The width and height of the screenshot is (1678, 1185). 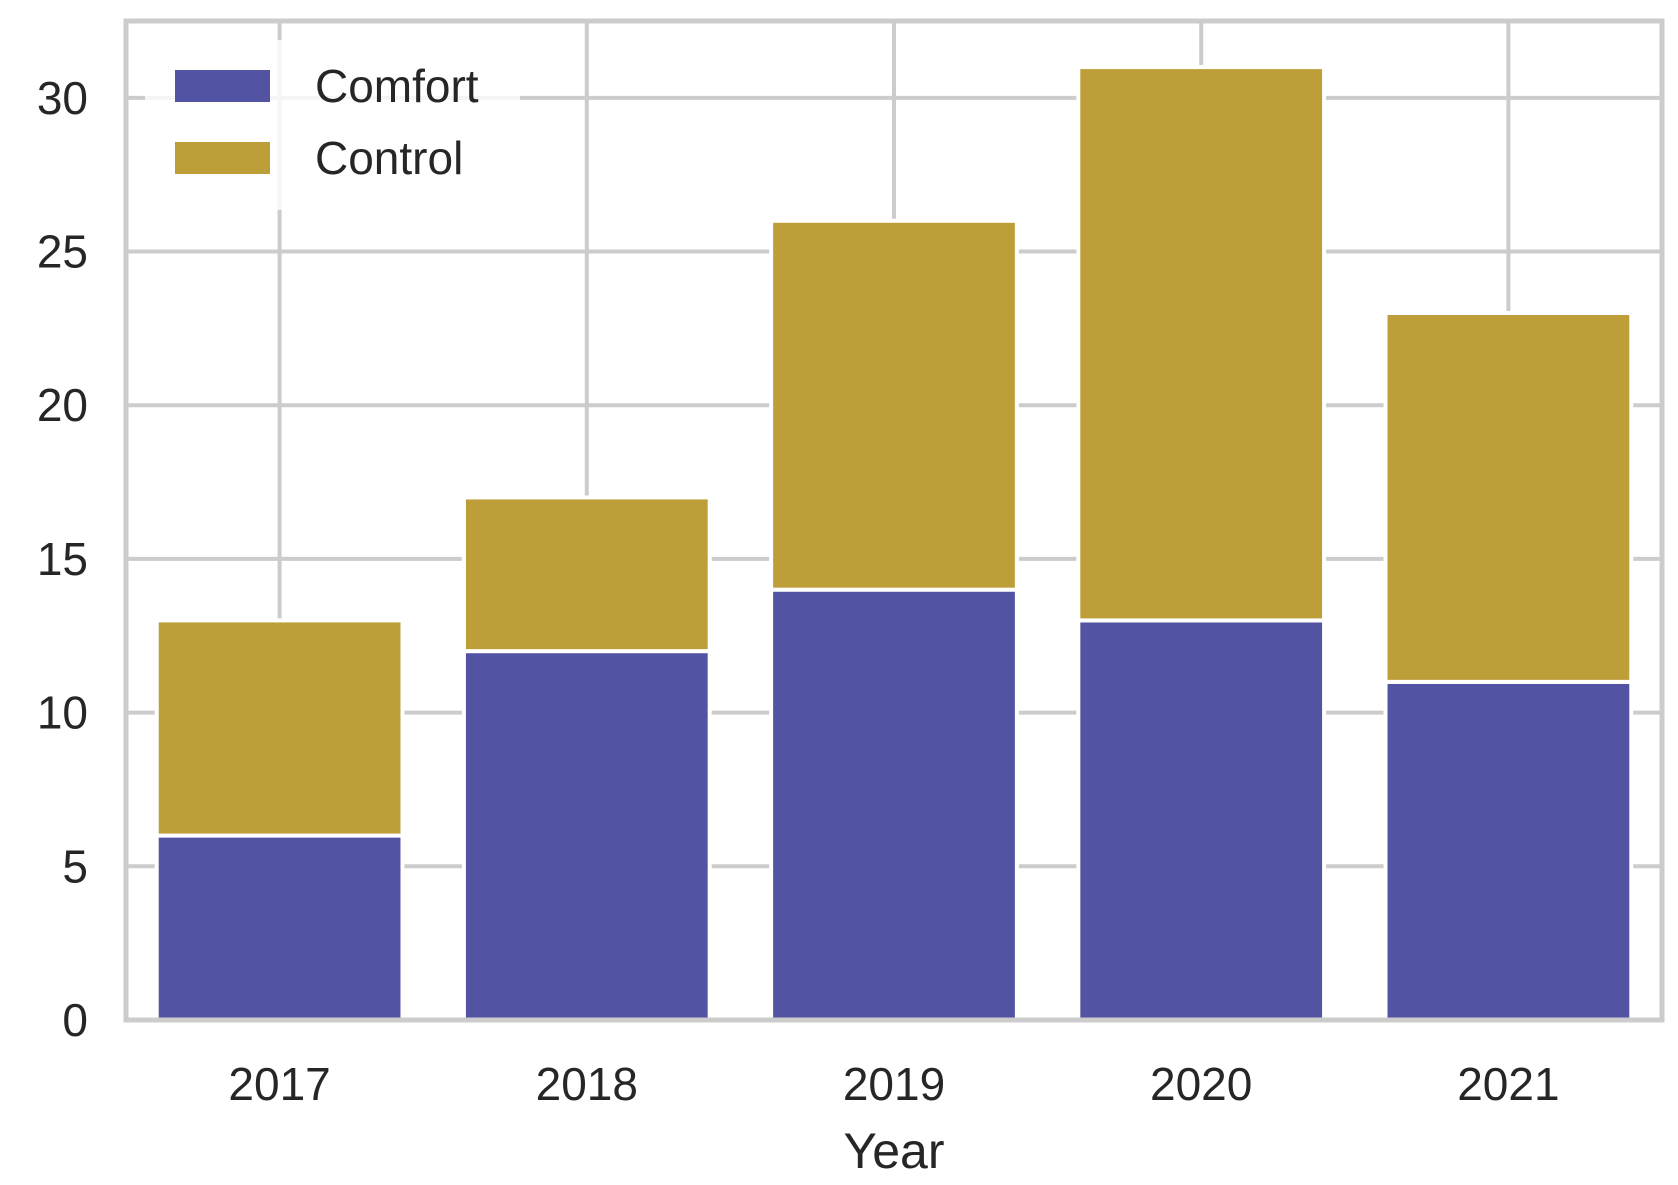 I want to click on x-tick-label-2020: 2020, so click(x=1201, y=1084).